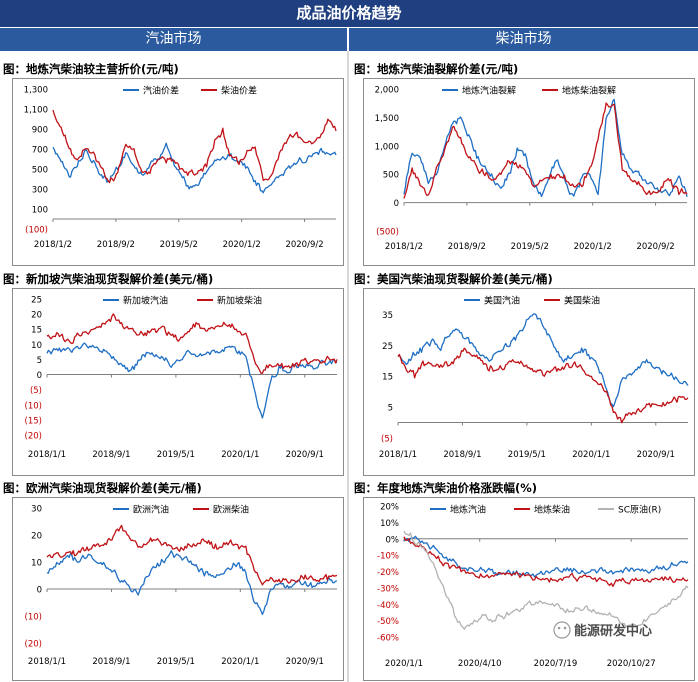  I want to click on y-tick-label: 5, so click(39, 361).